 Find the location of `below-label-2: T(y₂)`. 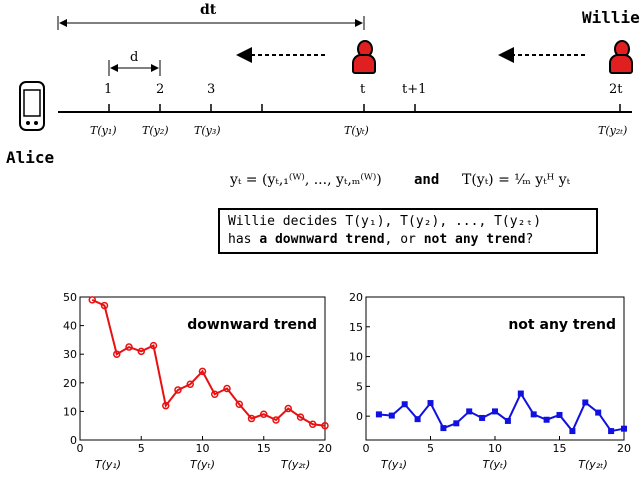

below-label-2: T(y₂) is located at coordinates (155, 130).